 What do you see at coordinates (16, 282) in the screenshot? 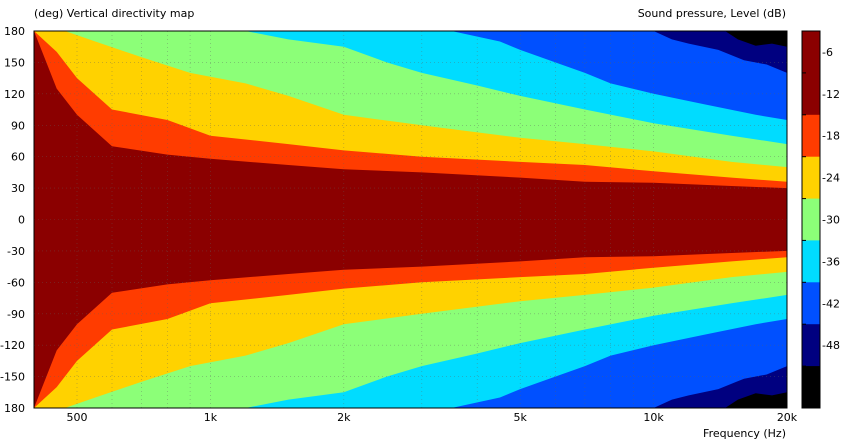
I see `y-tick-label: -60` at bounding box center [16, 282].